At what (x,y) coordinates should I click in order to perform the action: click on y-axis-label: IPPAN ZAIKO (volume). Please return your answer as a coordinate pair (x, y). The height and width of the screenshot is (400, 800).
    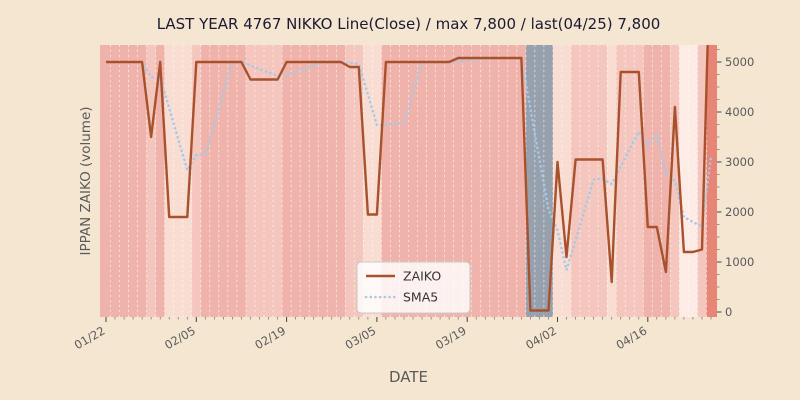
    Looking at the image, I should click on (86, 181).